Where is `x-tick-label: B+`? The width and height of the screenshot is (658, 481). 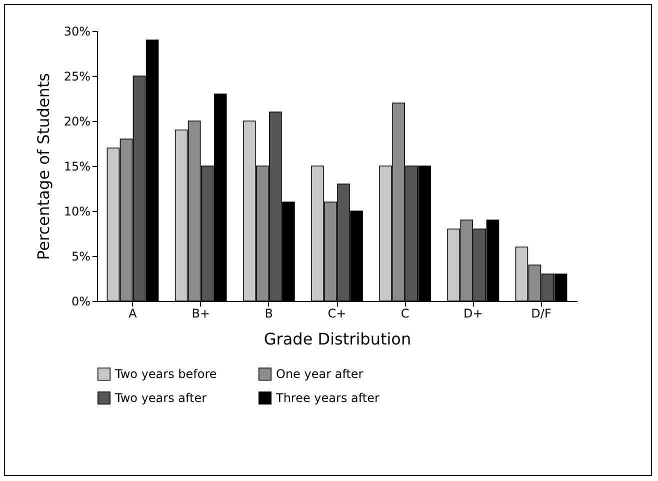 x-tick-label: B+ is located at coordinates (201, 313).